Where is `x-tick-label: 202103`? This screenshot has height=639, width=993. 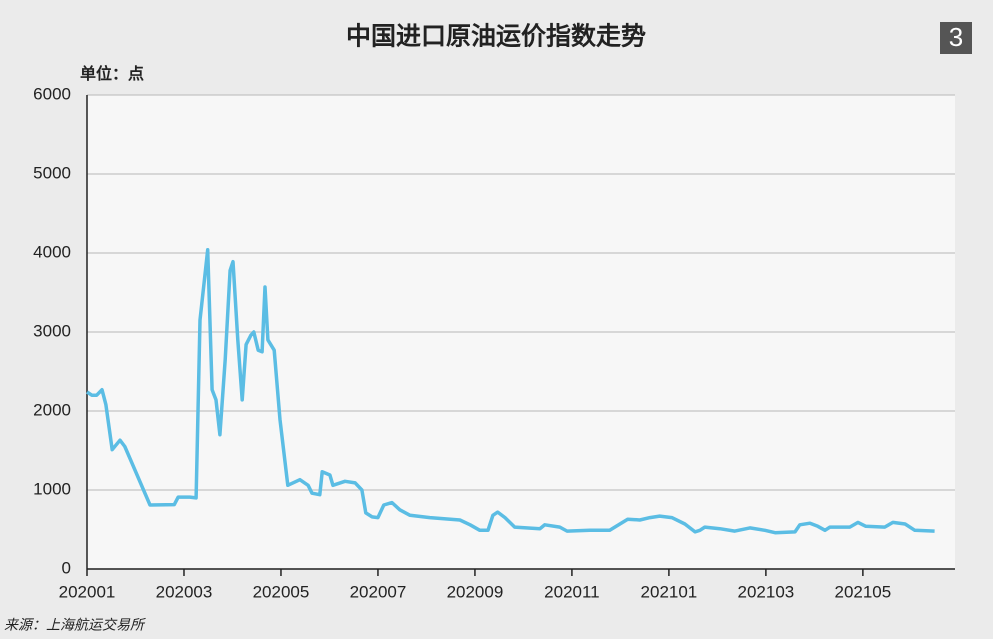
x-tick-label: 202103 is located at coordinates (766, 591).